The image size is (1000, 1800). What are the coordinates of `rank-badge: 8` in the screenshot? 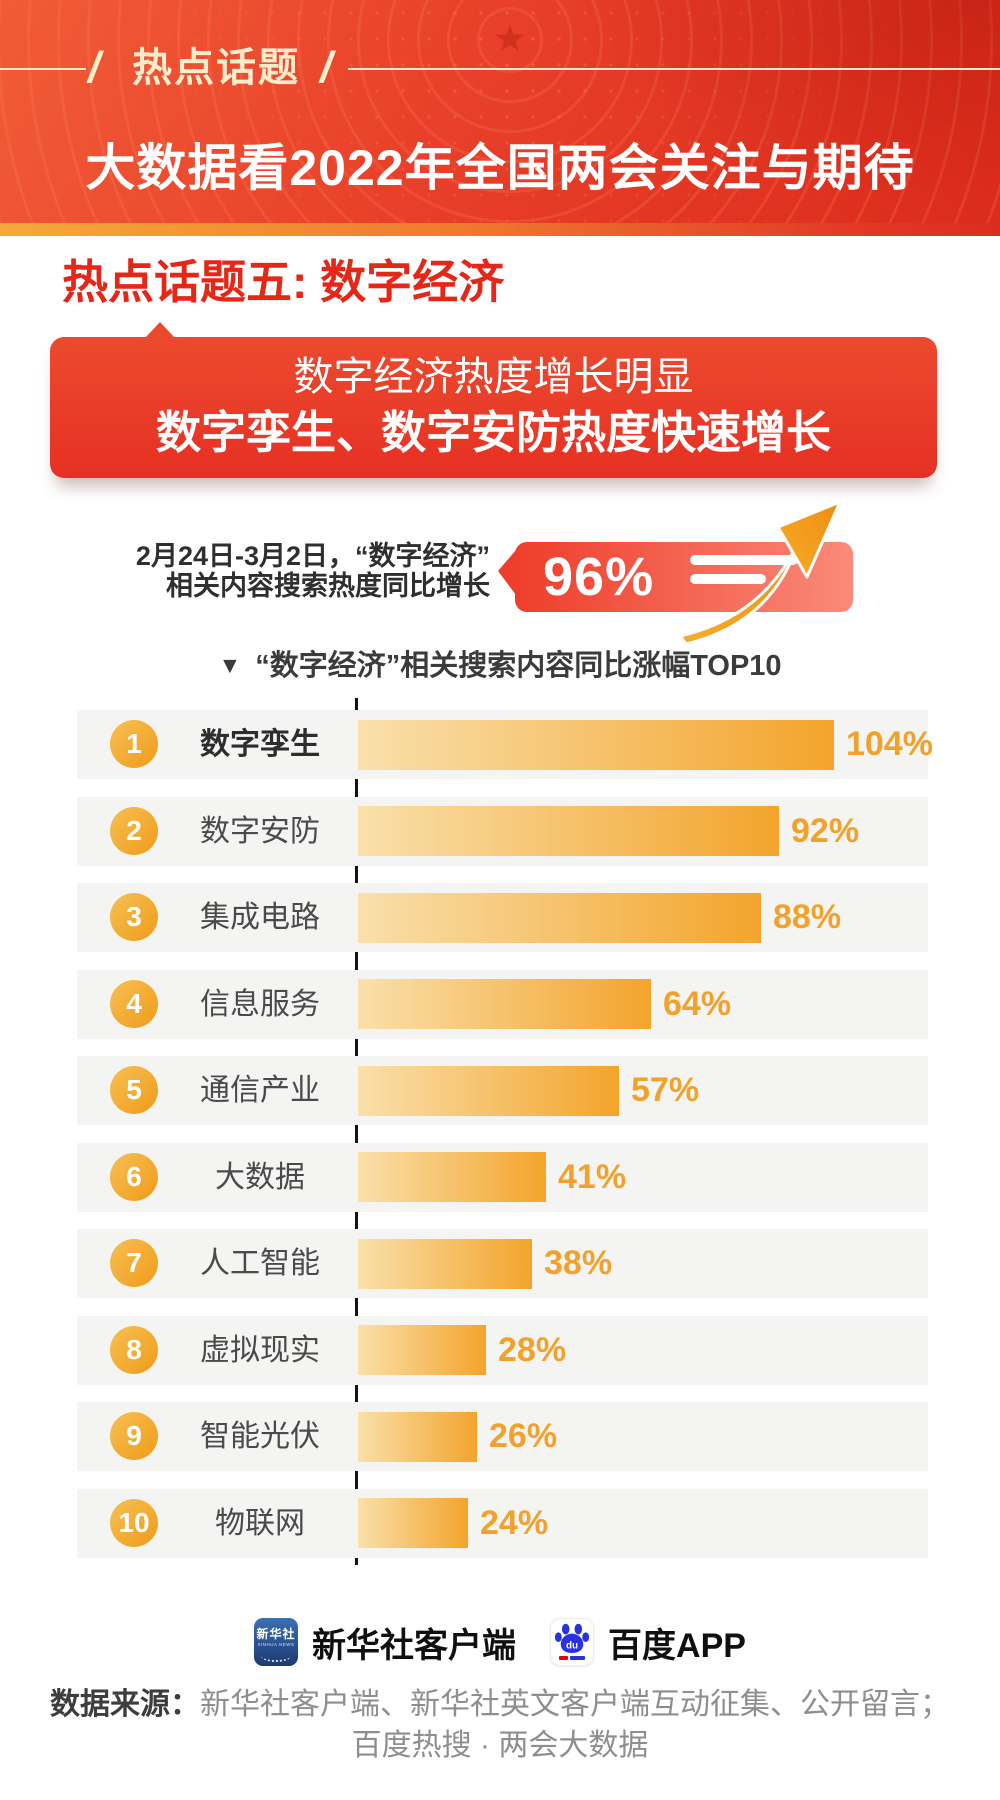 It's located at (134, 1349).